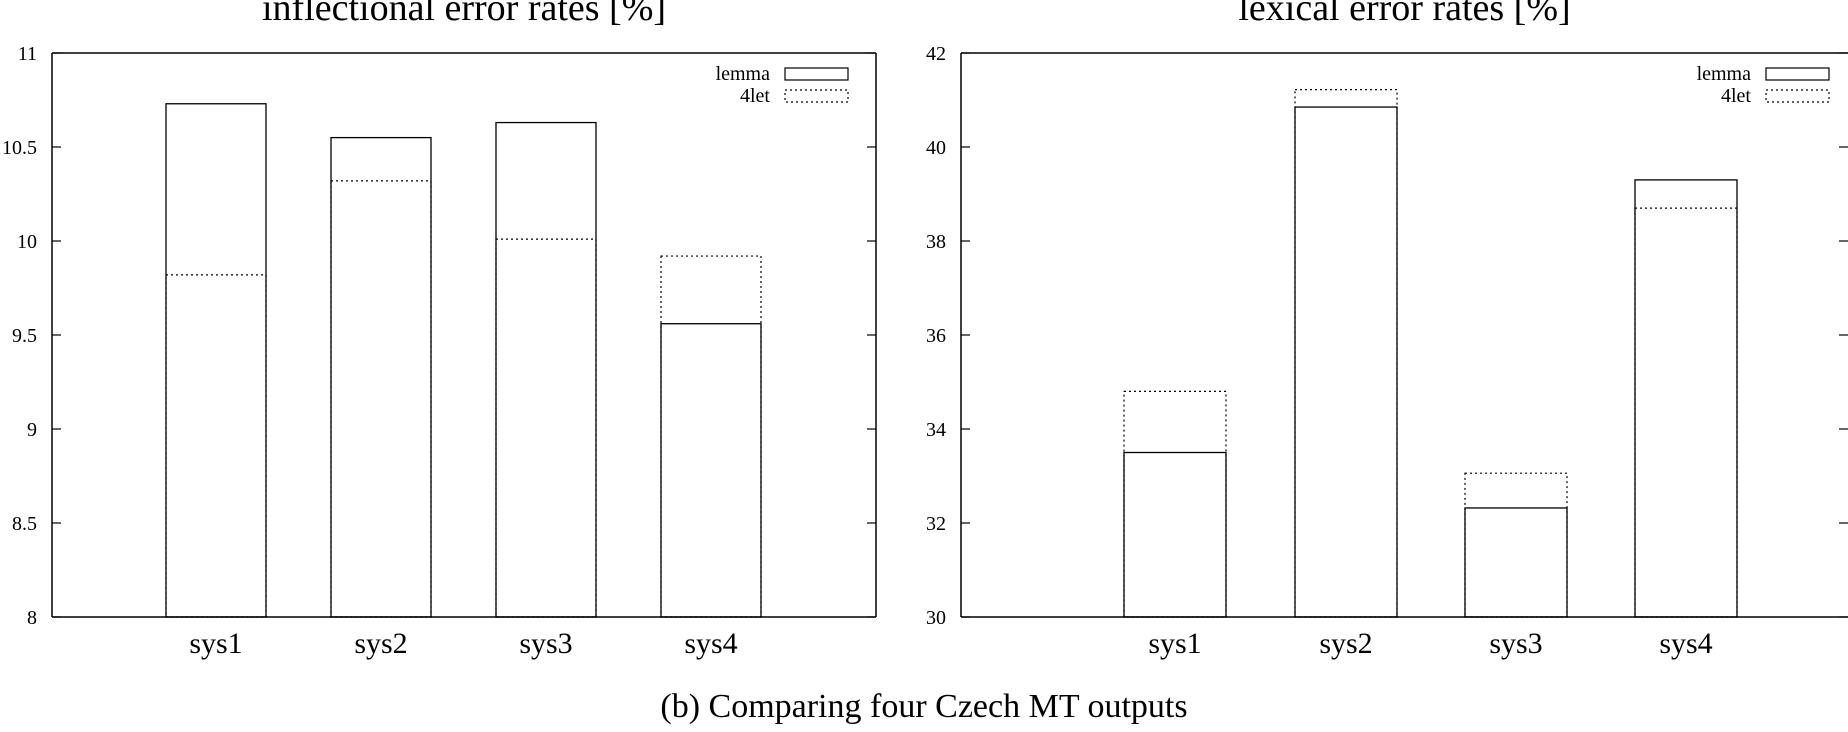  Describe the element at coordinates (936, 524) in the screenshot. I see `lexical-ytick-label: 32` at that location.